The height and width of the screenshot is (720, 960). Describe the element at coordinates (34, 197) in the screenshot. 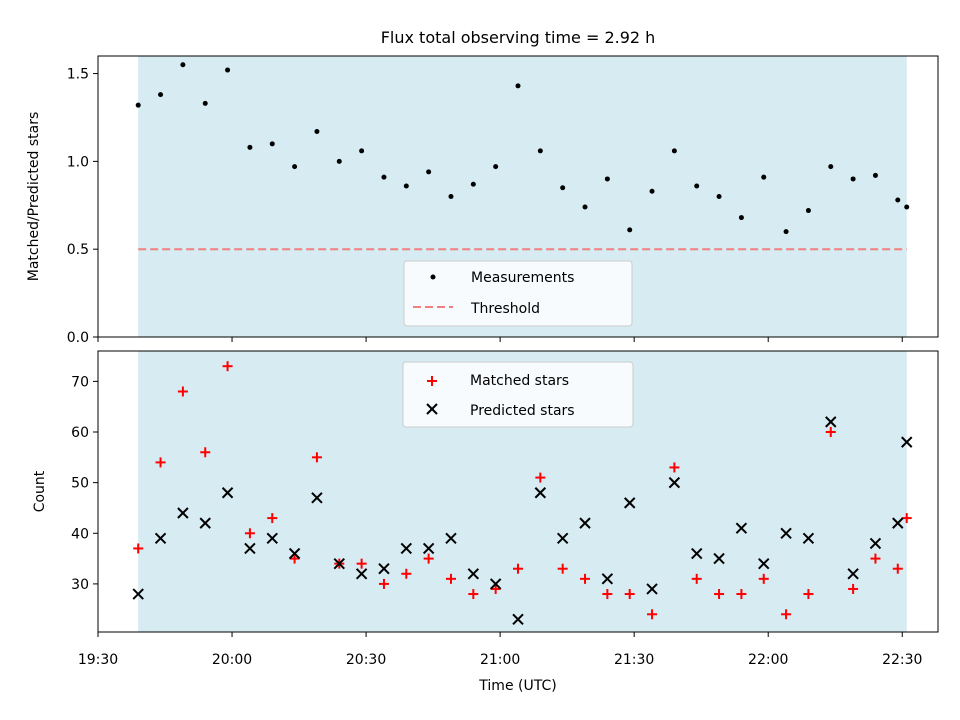

I see `top-y-axis-label: Matched/Predicted stars` at that location.